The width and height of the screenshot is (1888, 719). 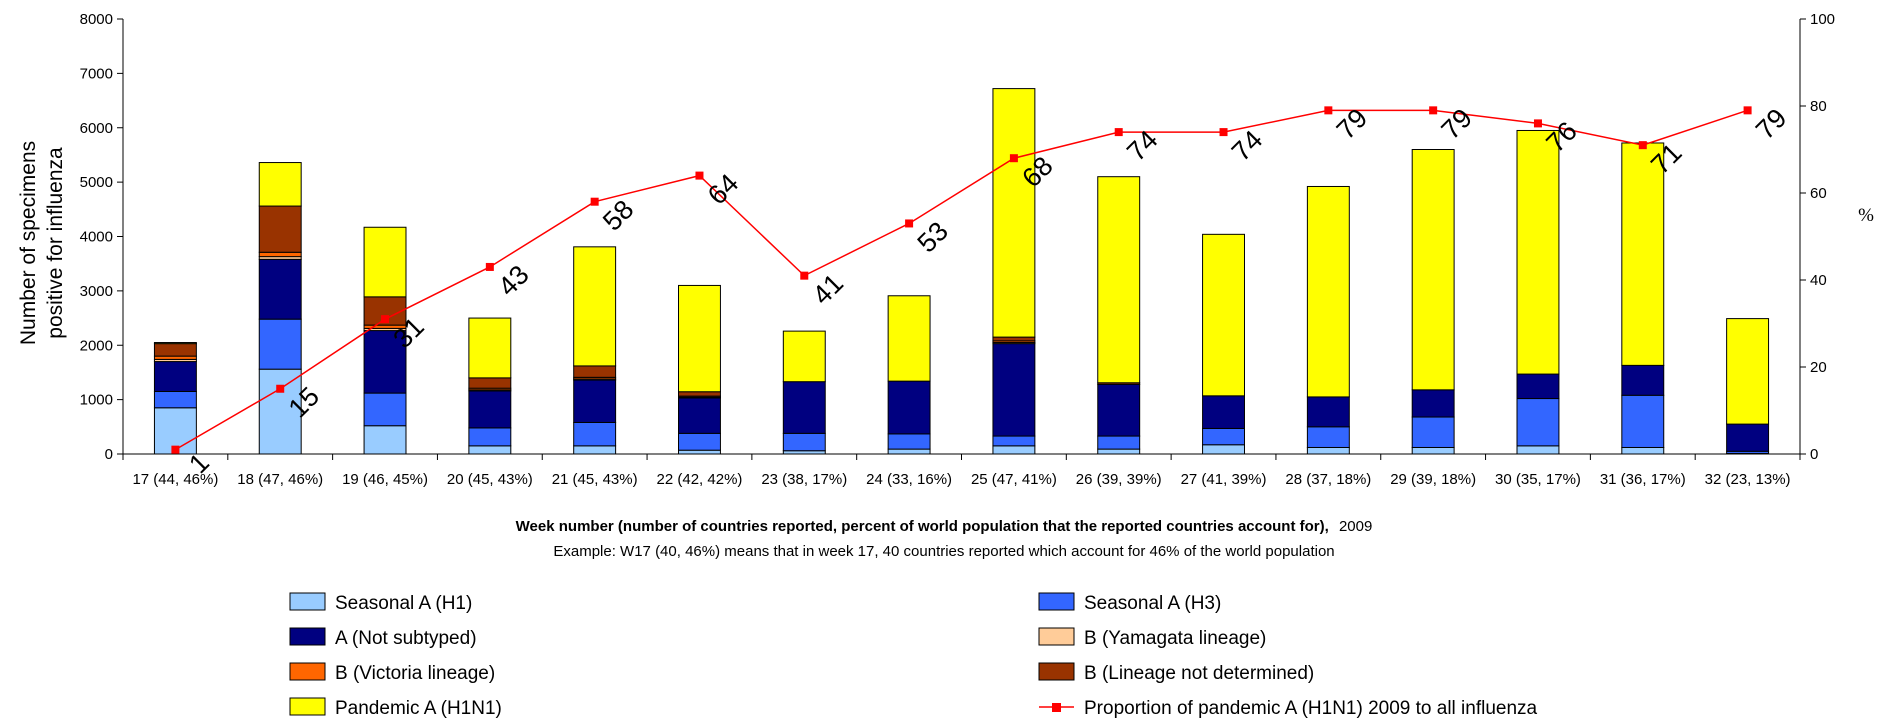 What do you see at coordinates (280, 479) in the screenshot?
I see `x-tick-label: 18 (47, 46%)` at bounding box center [280, 479].